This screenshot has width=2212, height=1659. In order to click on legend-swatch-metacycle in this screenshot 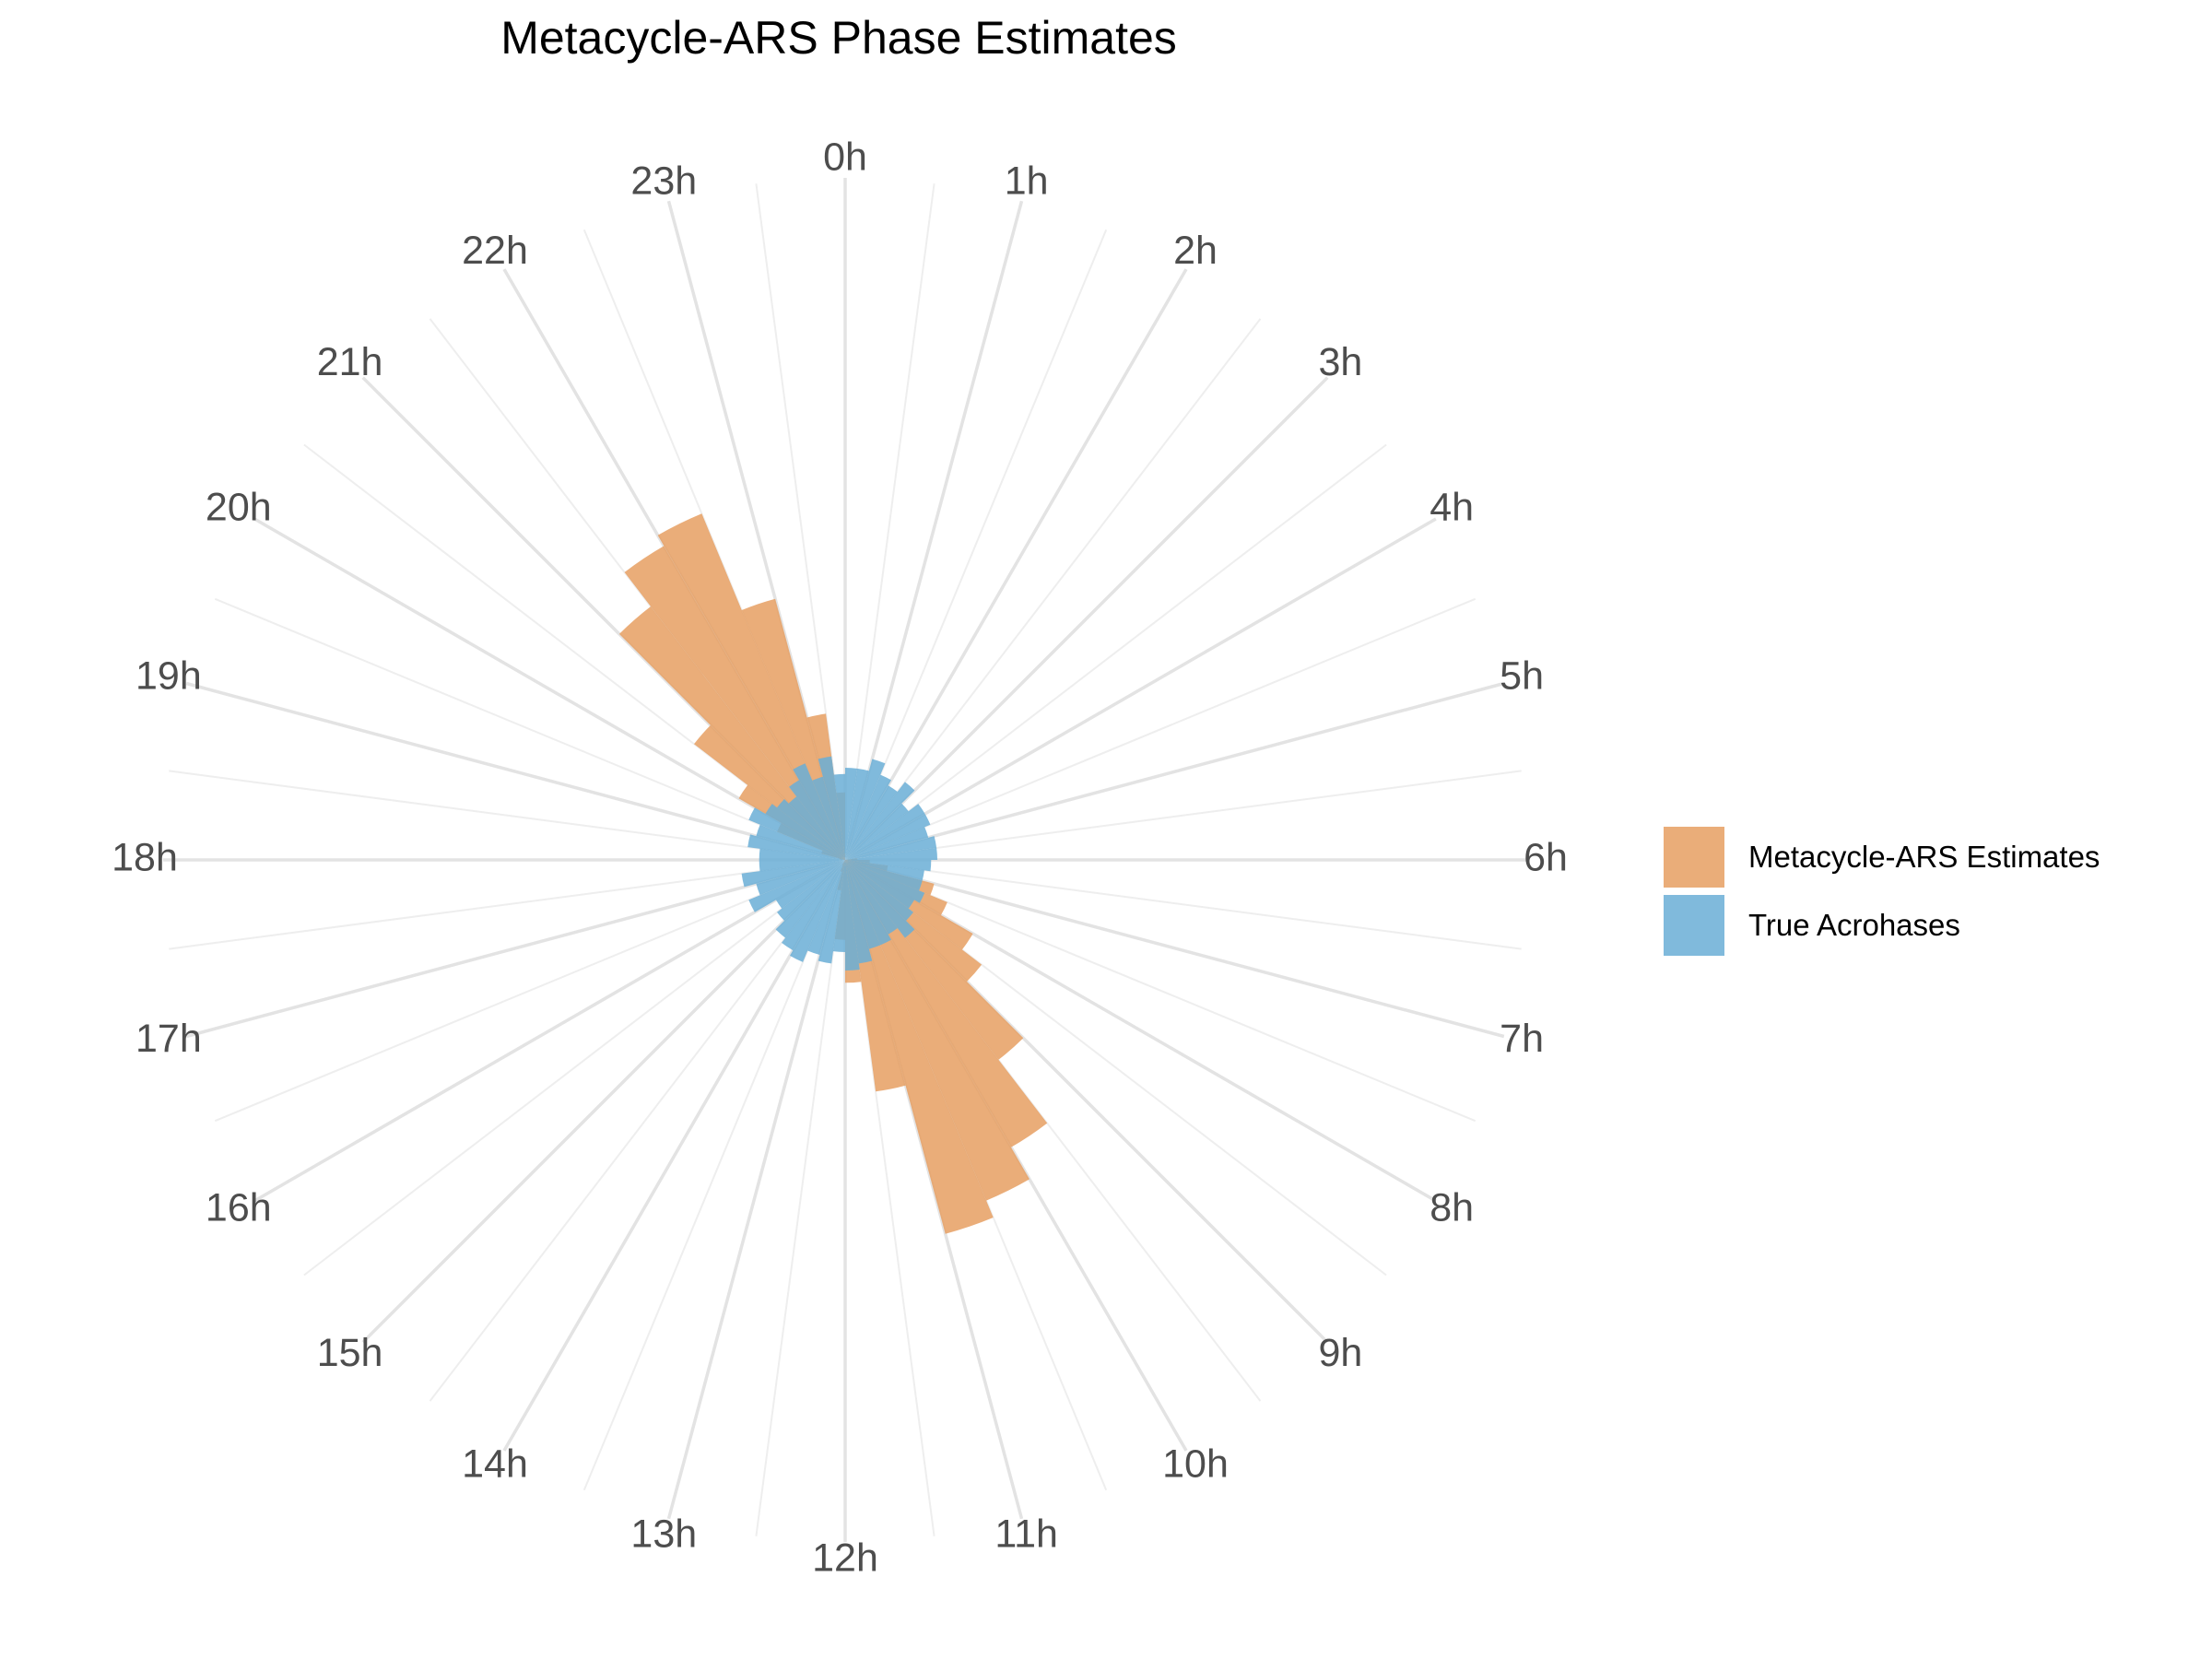, I will do `click(1694, 857)`.